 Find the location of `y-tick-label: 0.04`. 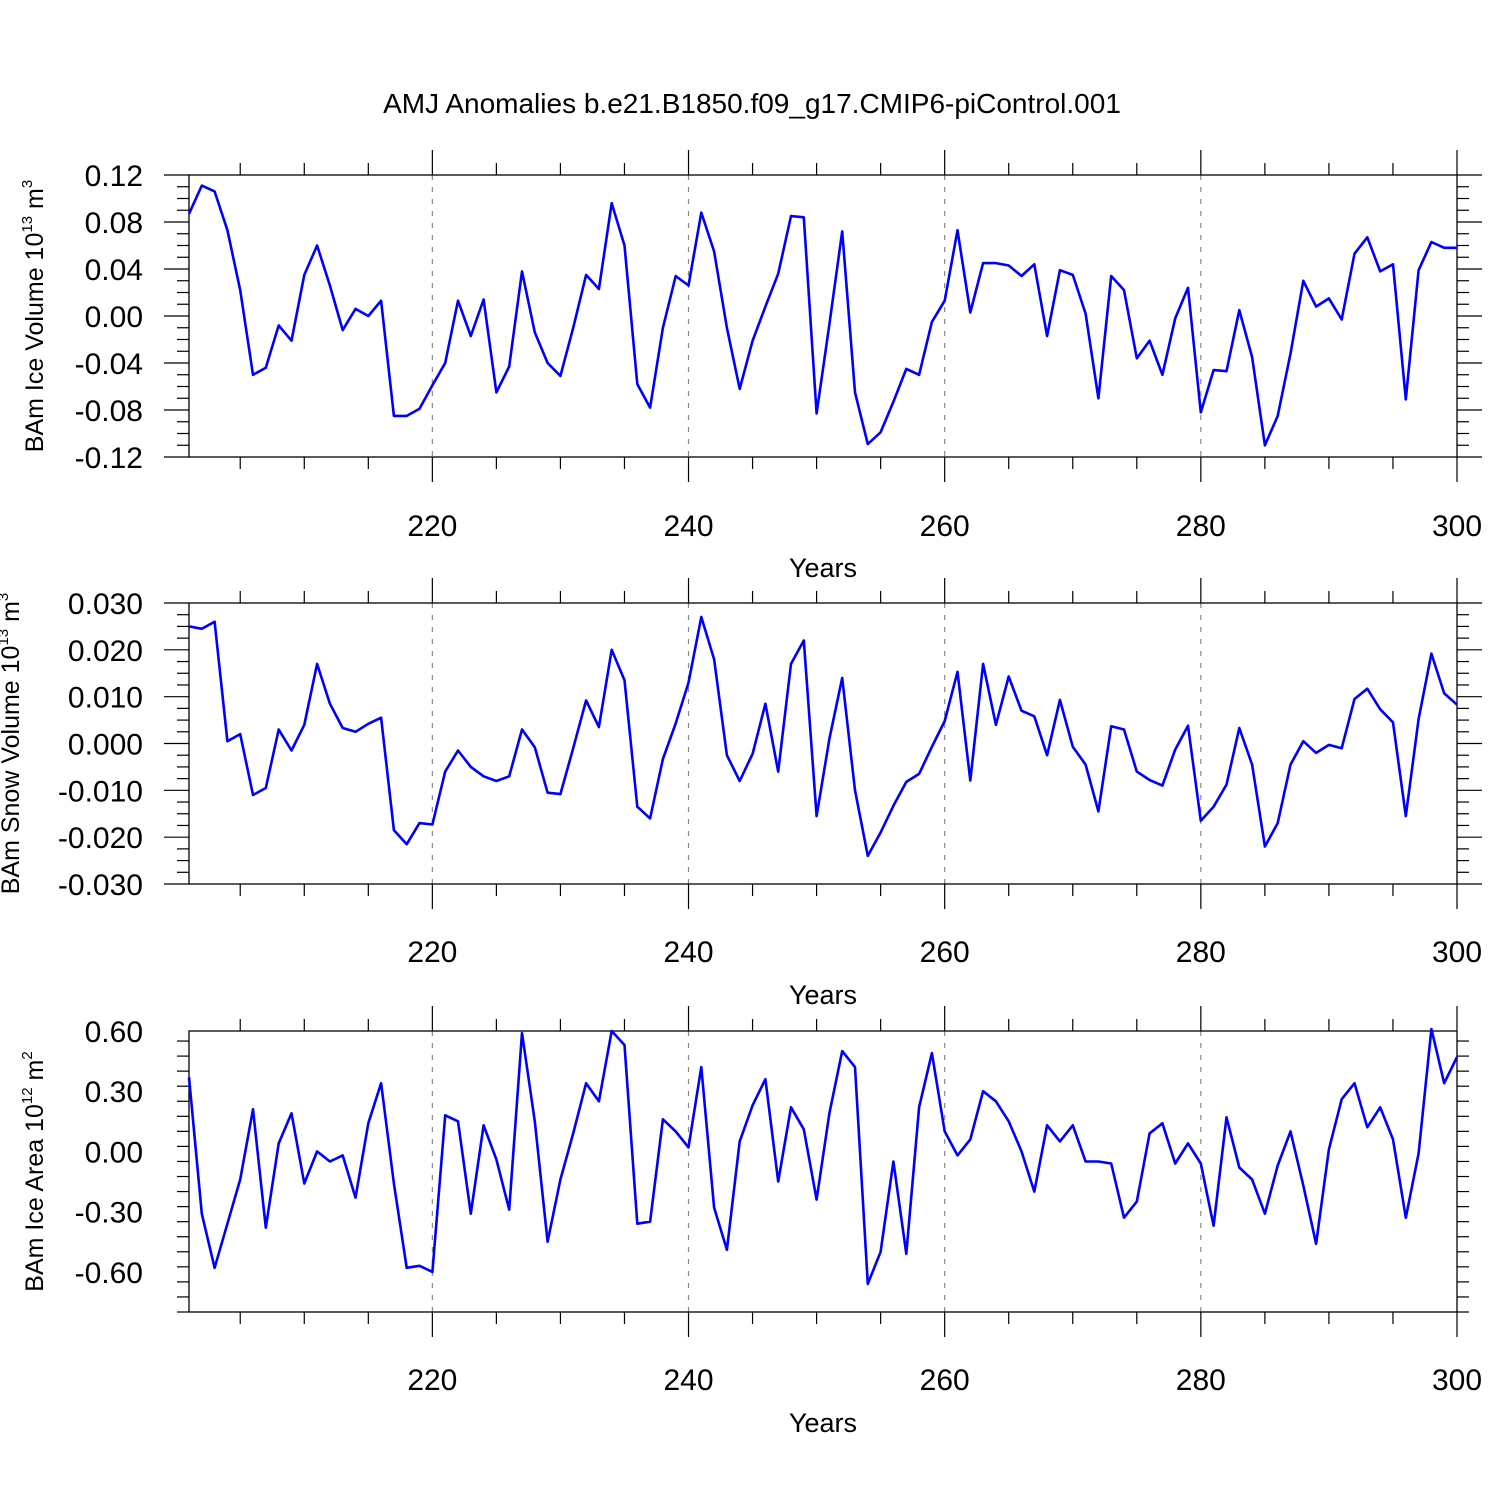

y-tick-label: 0.04 is located at coordinates (114, 270).